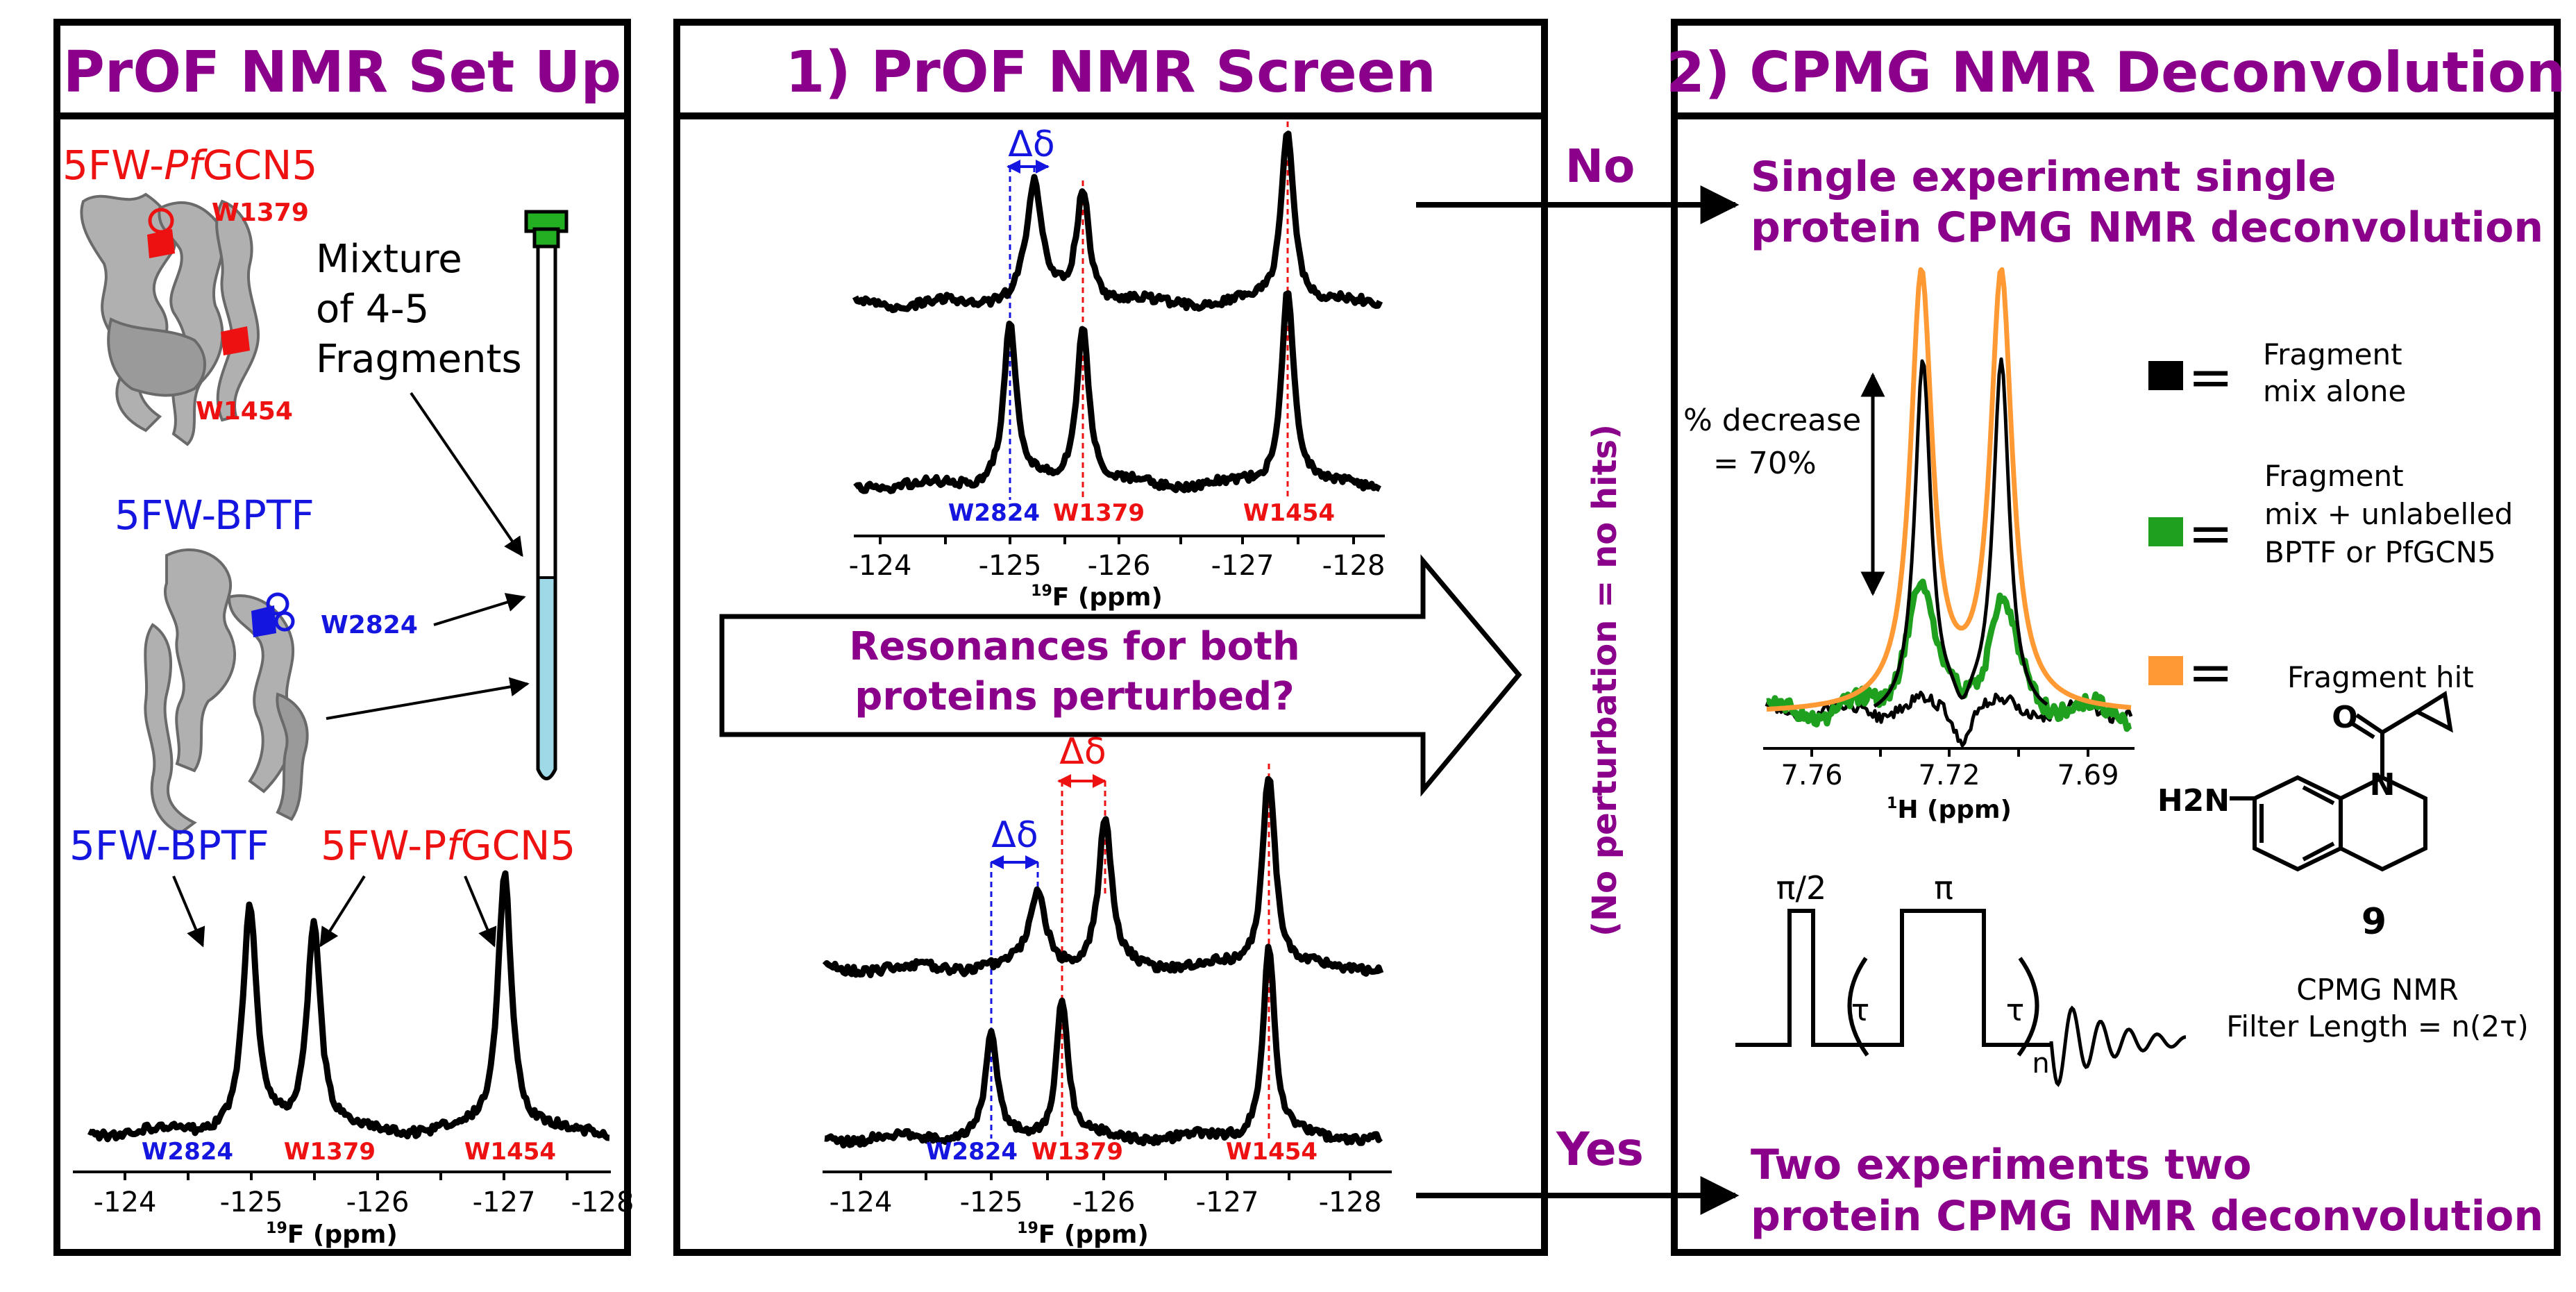 This screenshot has height=1292, width=2576. I want to click on cpmg-spectrum-black, so click(1949, 719).